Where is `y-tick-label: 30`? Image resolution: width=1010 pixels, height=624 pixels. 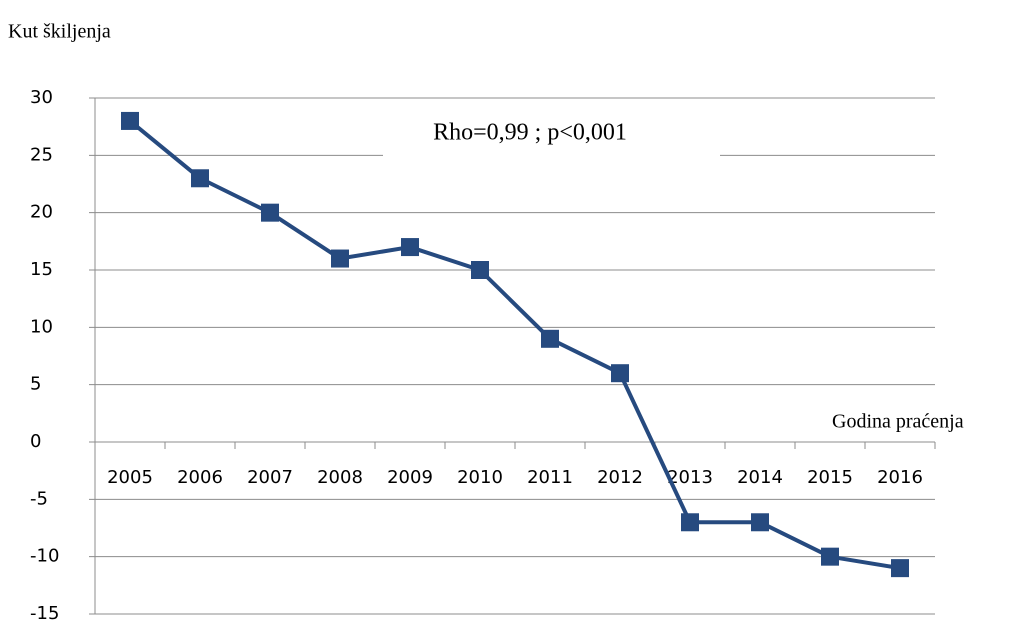 y-tick-label: 30 is located at coordinates (41, 97).